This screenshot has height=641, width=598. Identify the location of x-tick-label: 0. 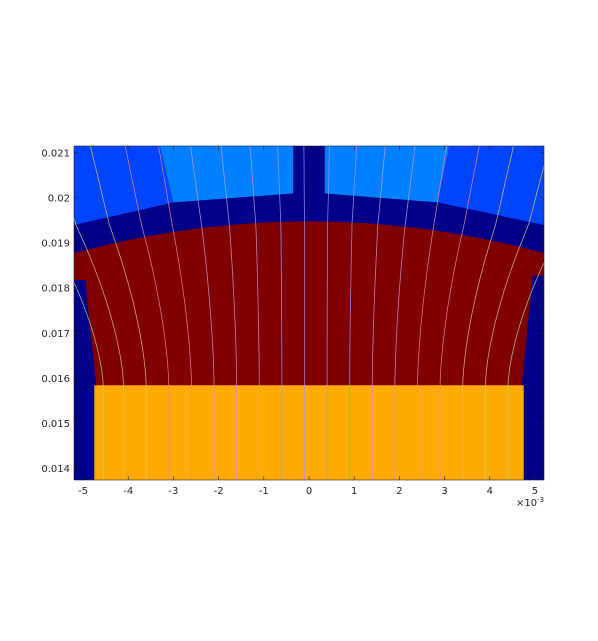
(309, 491).